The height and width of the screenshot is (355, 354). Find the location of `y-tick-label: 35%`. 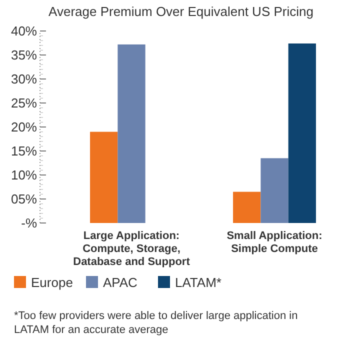

y-tick-label: 35% is located at coordinates (24, 55).